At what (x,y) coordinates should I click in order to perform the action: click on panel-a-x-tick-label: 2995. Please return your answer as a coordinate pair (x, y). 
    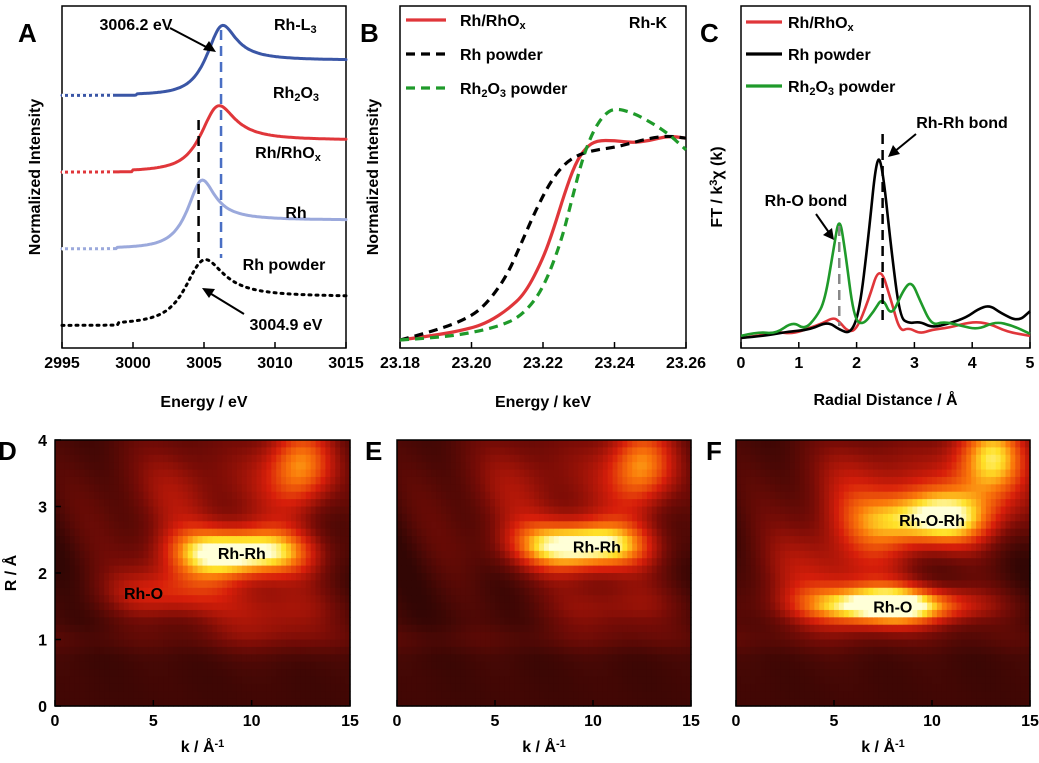
    Looking at the image, I should click on (62, 363).